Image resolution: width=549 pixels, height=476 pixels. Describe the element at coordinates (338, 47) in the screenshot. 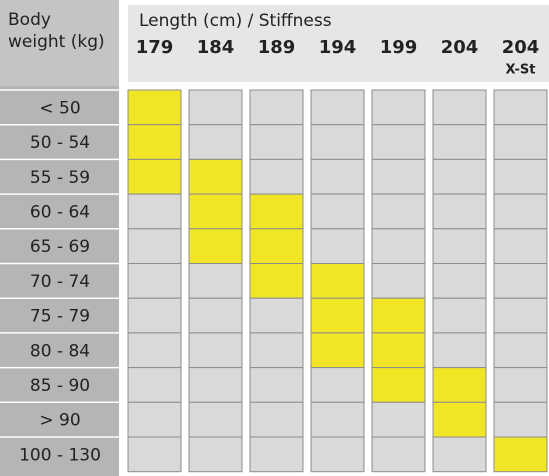

I see `column-length: 194` at that location.